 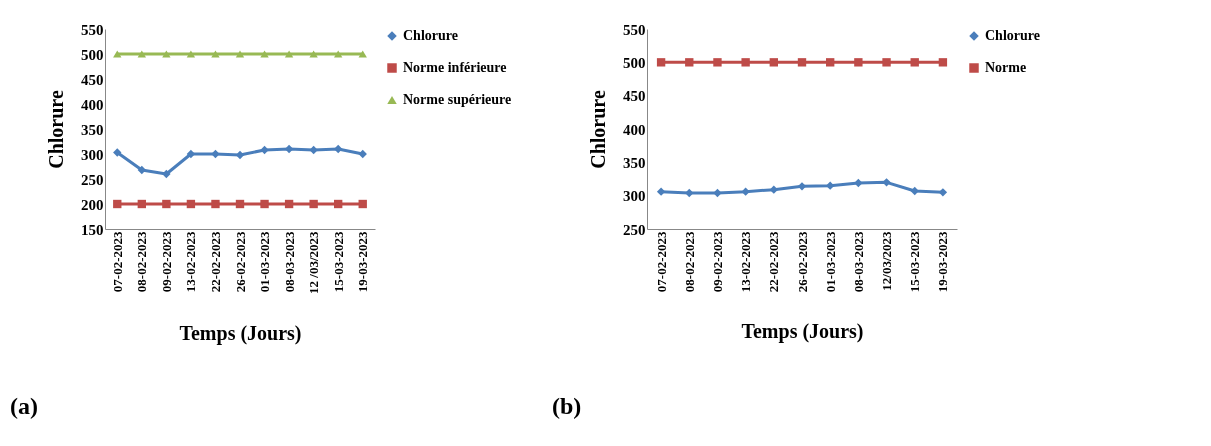 I want to click on x-tick-label: 12 /03/2023, so click(x=314, y=262).